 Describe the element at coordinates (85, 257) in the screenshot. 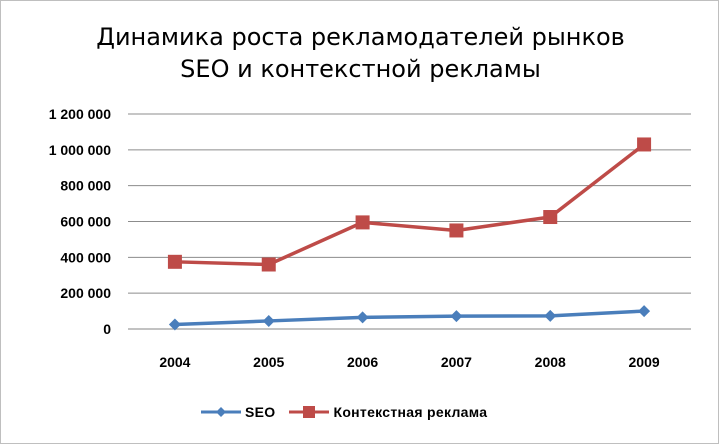

I see `y-tick-label: 400 000` at that location.